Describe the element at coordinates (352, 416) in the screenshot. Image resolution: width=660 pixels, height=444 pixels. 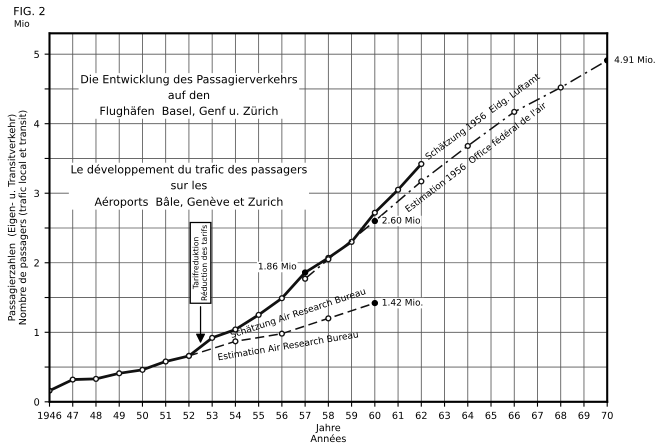
I see `x-tick-label: 59` at that location.